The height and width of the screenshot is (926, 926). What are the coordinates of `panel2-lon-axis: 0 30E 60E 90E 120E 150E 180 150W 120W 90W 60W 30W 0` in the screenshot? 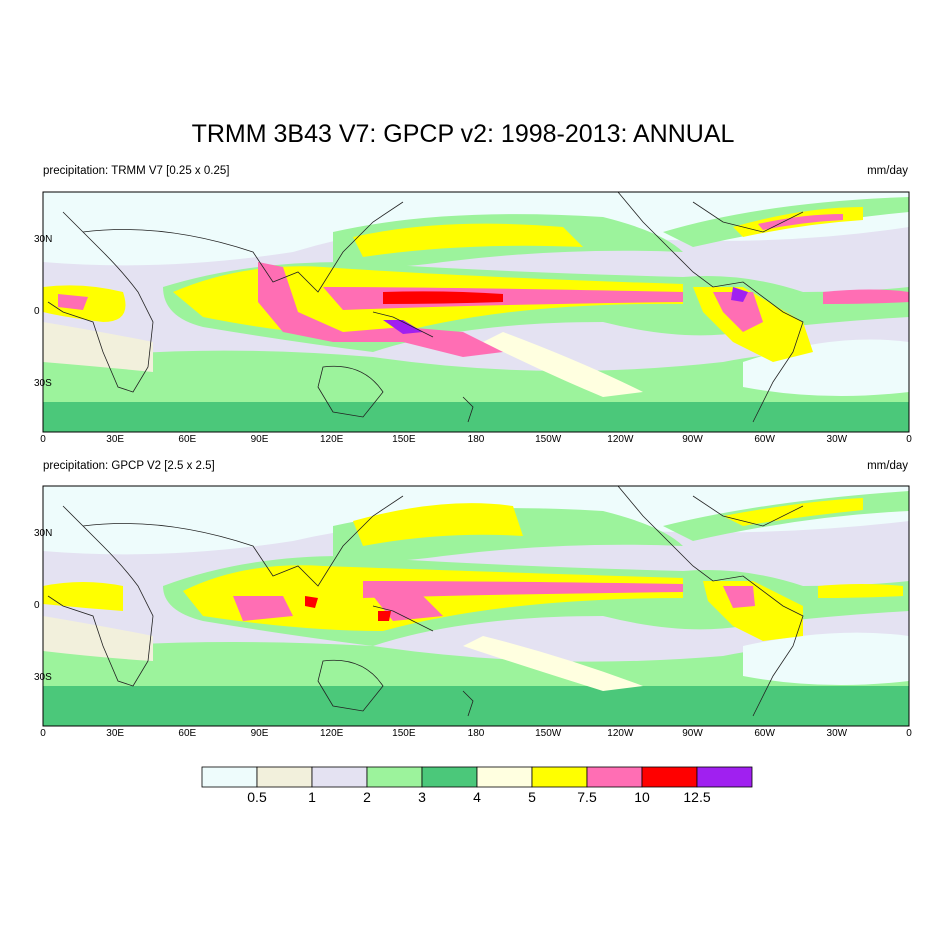 It's located at (476, 733).